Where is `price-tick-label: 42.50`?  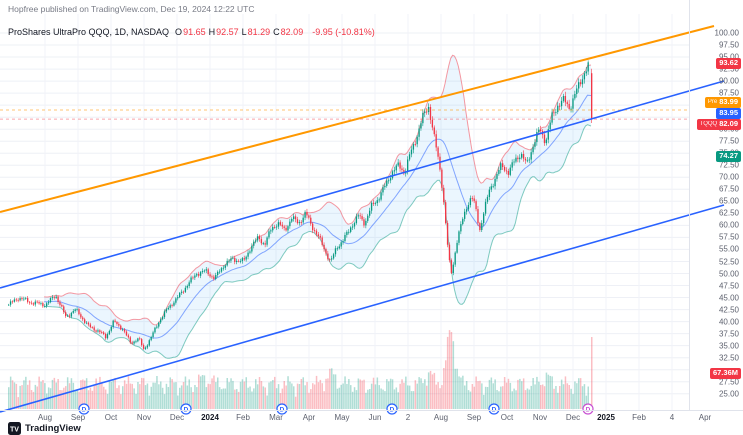 price-tick-label: 42.50 is located at coordinates (728, 310).